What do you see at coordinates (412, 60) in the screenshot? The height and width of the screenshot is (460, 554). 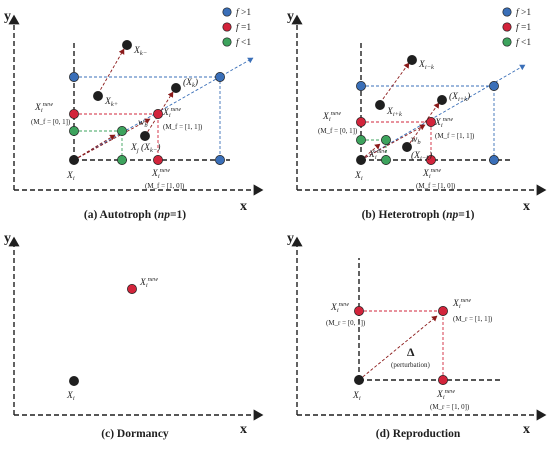 I see `point-xmk` at bounding box center [412, 60].